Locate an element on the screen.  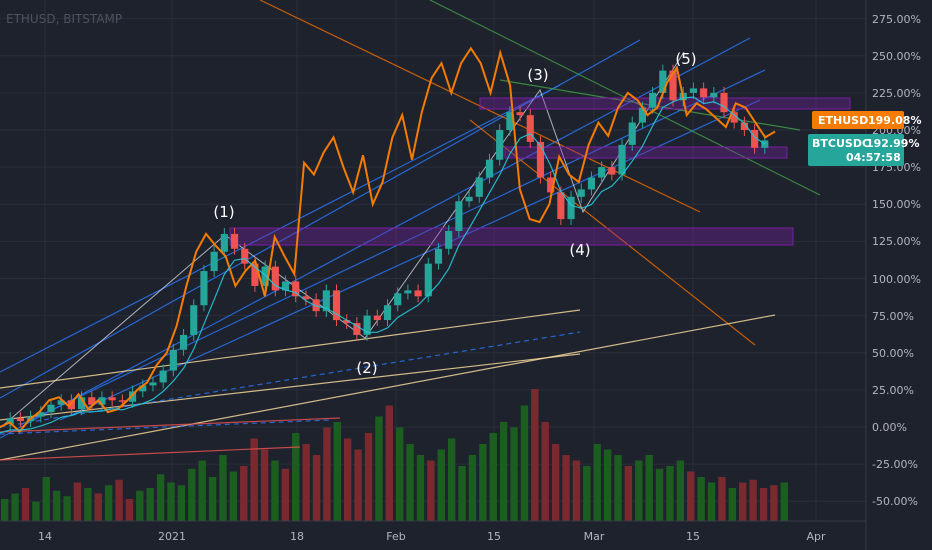
dashed-midline is located at coordinates (165, 427).